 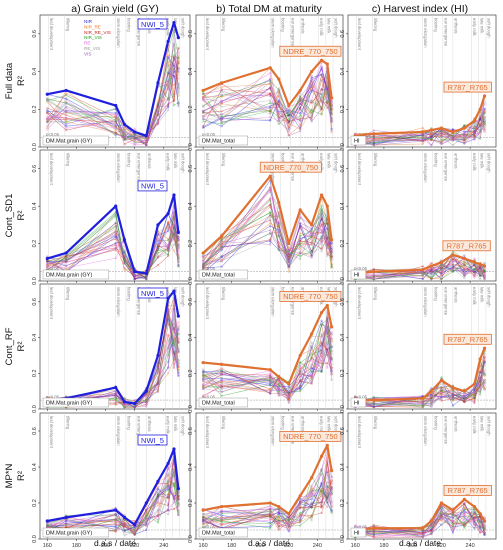 What do you see at coordinates (310, 436) in the screenshot?
I see `highlight-label-box` at bounding box center [310, 436].